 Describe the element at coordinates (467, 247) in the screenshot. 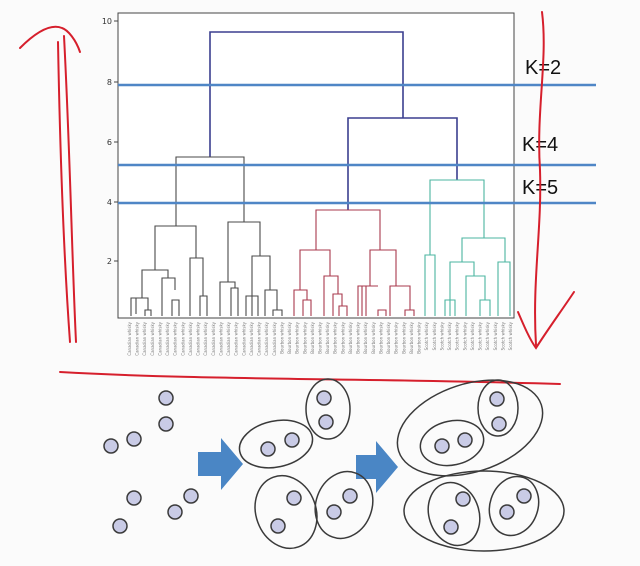

I see `dendrogram-cluster-c` at that location.